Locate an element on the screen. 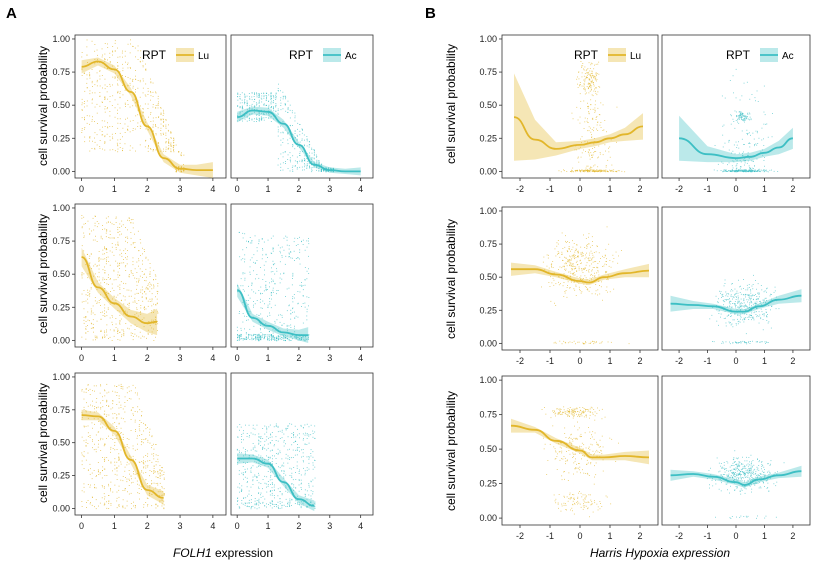 The image size is (825, 569). y-tick-label: 0.75 is located at coordinates (488, 72).